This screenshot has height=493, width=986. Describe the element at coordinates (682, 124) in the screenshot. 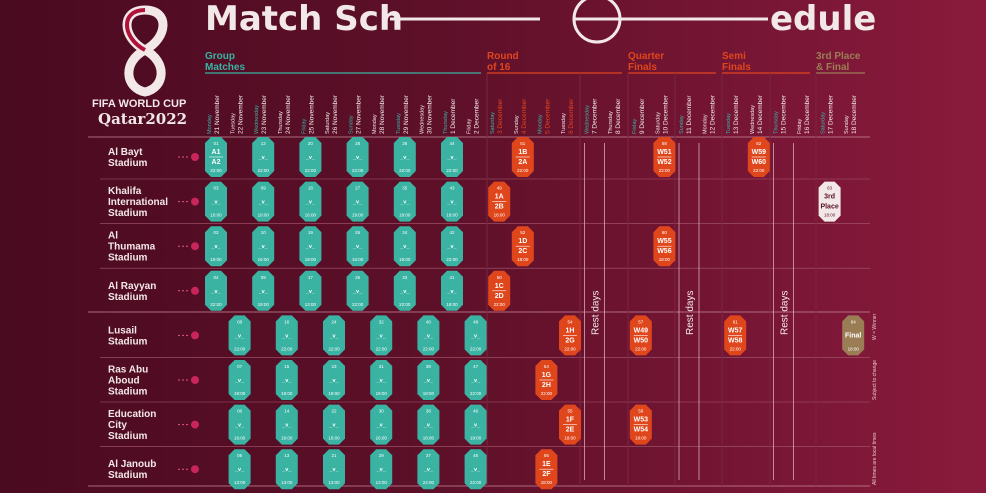

I see `date-weekday: Sunday` at that location.